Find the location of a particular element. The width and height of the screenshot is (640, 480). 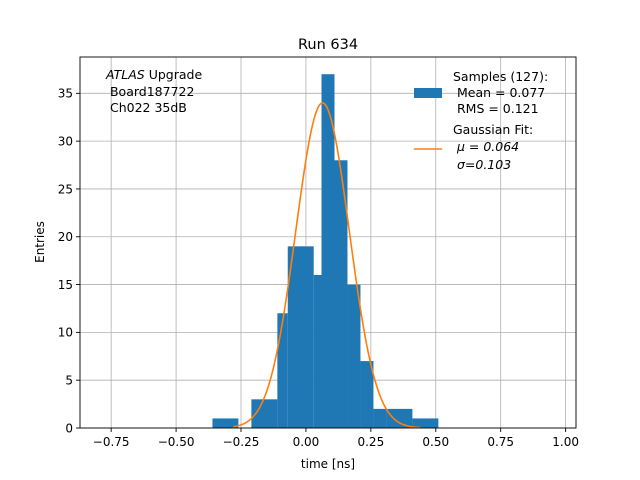

x-axis-label: time [ns] is located at coordinates (328, 464).